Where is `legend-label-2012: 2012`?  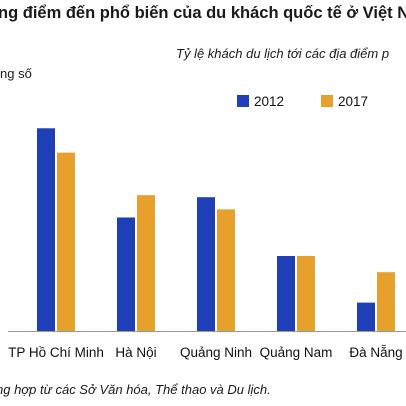
legend-label-2012: 2012 is located at coordinates (269, 101).